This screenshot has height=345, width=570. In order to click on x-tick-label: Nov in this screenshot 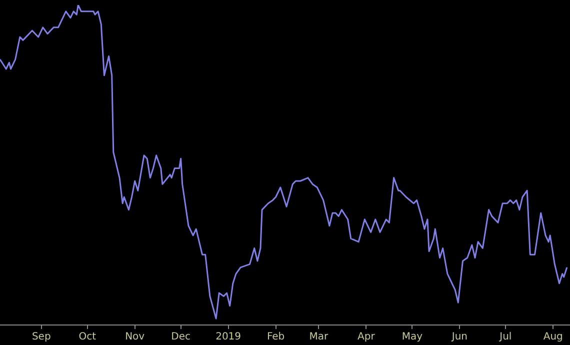, I will do `click(135, 337)`.